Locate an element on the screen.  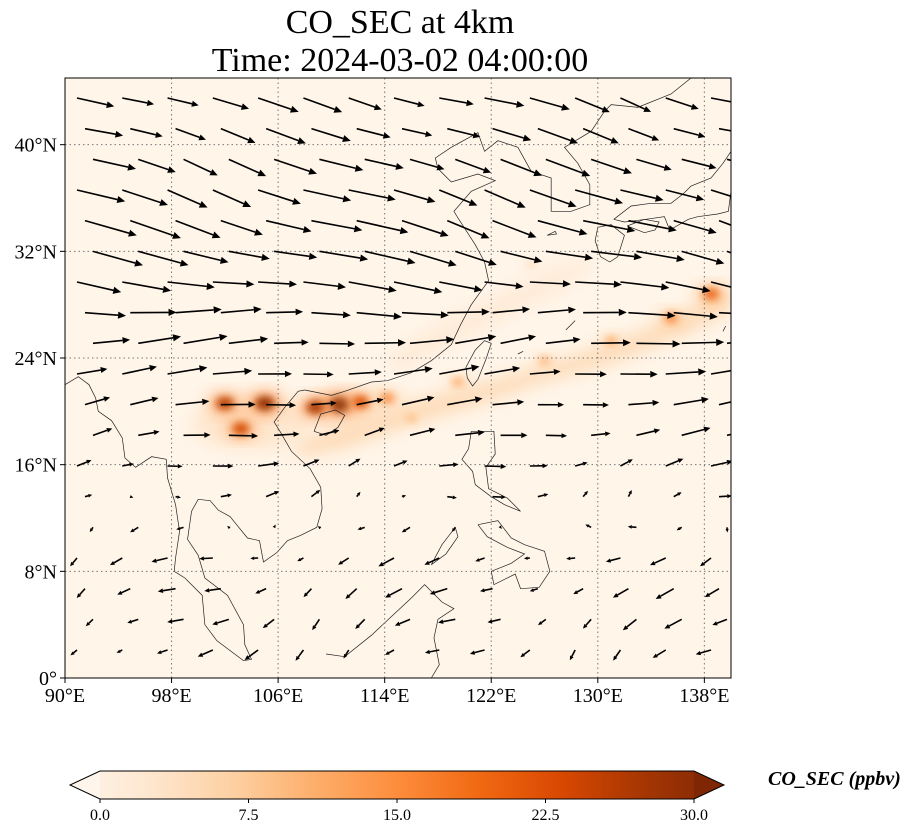
colorbar-label: CO_SEC (ppbv) is located at coordinates (834, 779).